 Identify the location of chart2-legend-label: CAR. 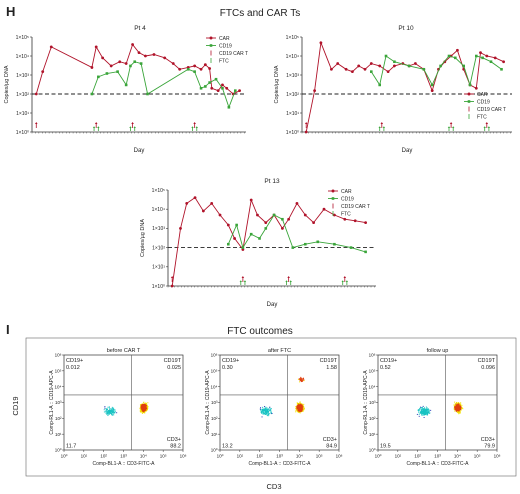
(482, 95).